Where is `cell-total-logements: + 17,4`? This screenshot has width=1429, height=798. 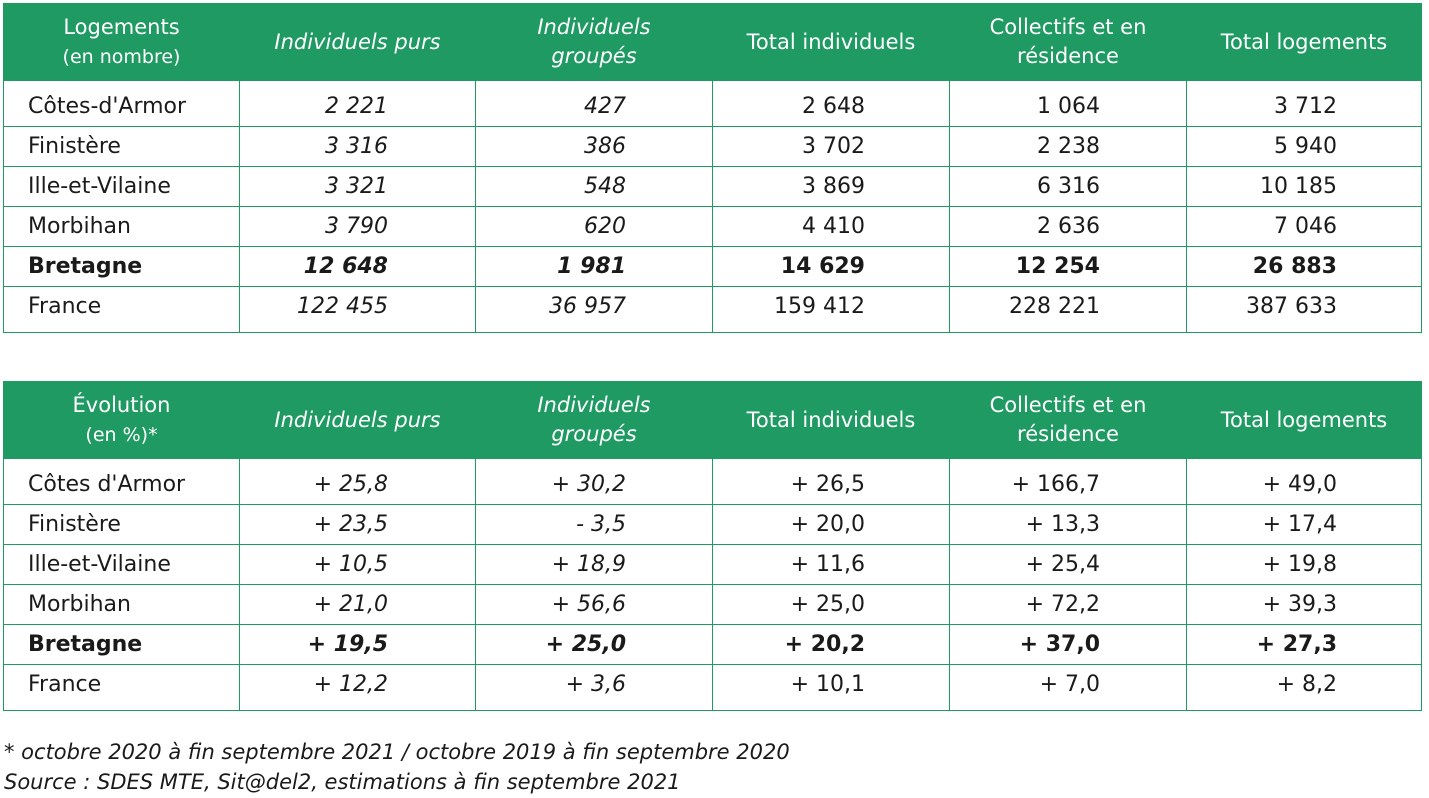 cell-total-logements: + 17,4 is located at coordinates (1304, 524).